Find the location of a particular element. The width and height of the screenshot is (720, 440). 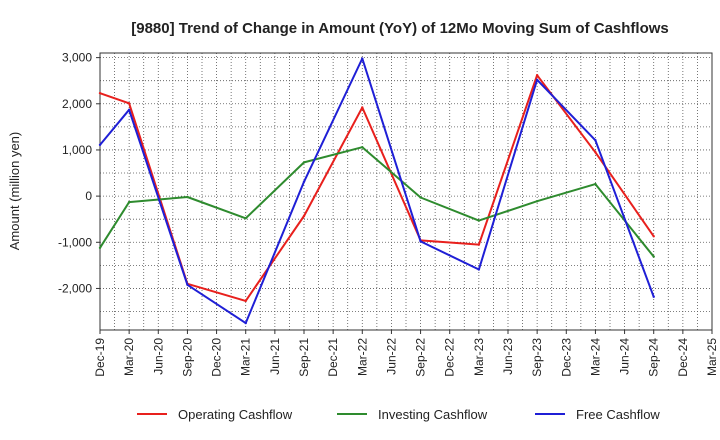

x-tick-label: Sep-24 is located at coordinates (654, 357).